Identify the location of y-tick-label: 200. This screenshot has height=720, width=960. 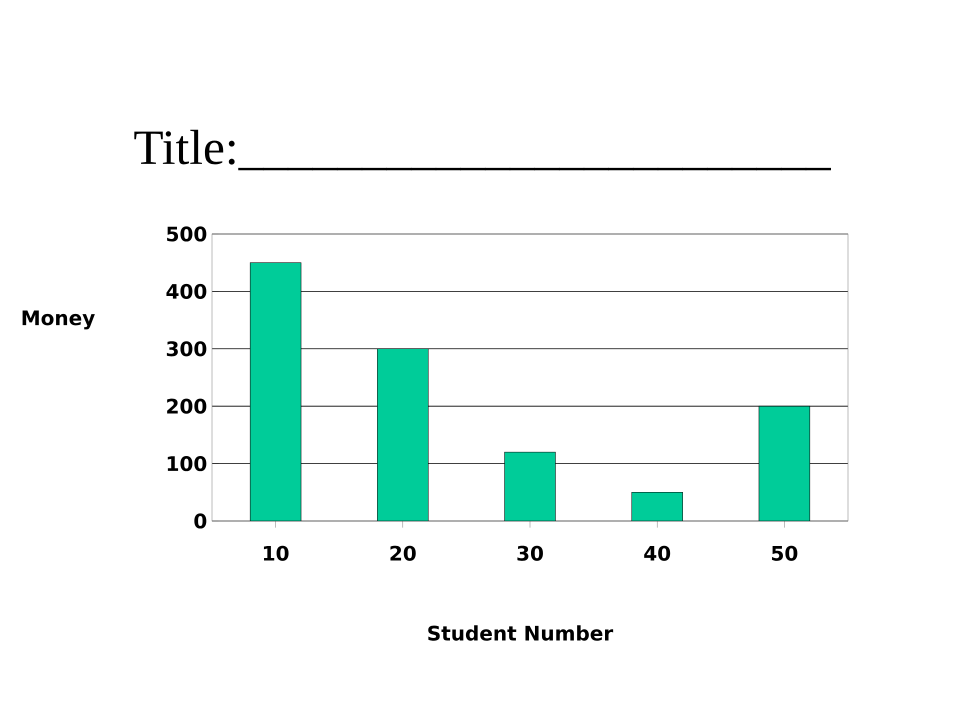
(186, 406).